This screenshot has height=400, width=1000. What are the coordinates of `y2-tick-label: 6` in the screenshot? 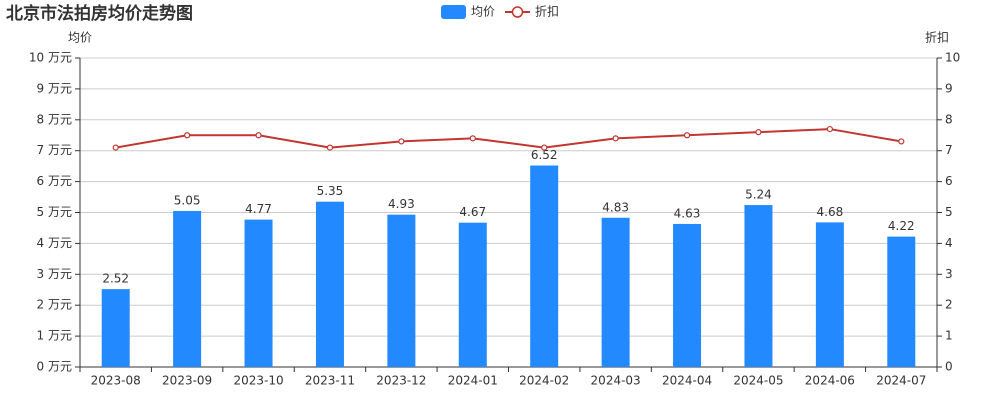 It's located at (949, 181).